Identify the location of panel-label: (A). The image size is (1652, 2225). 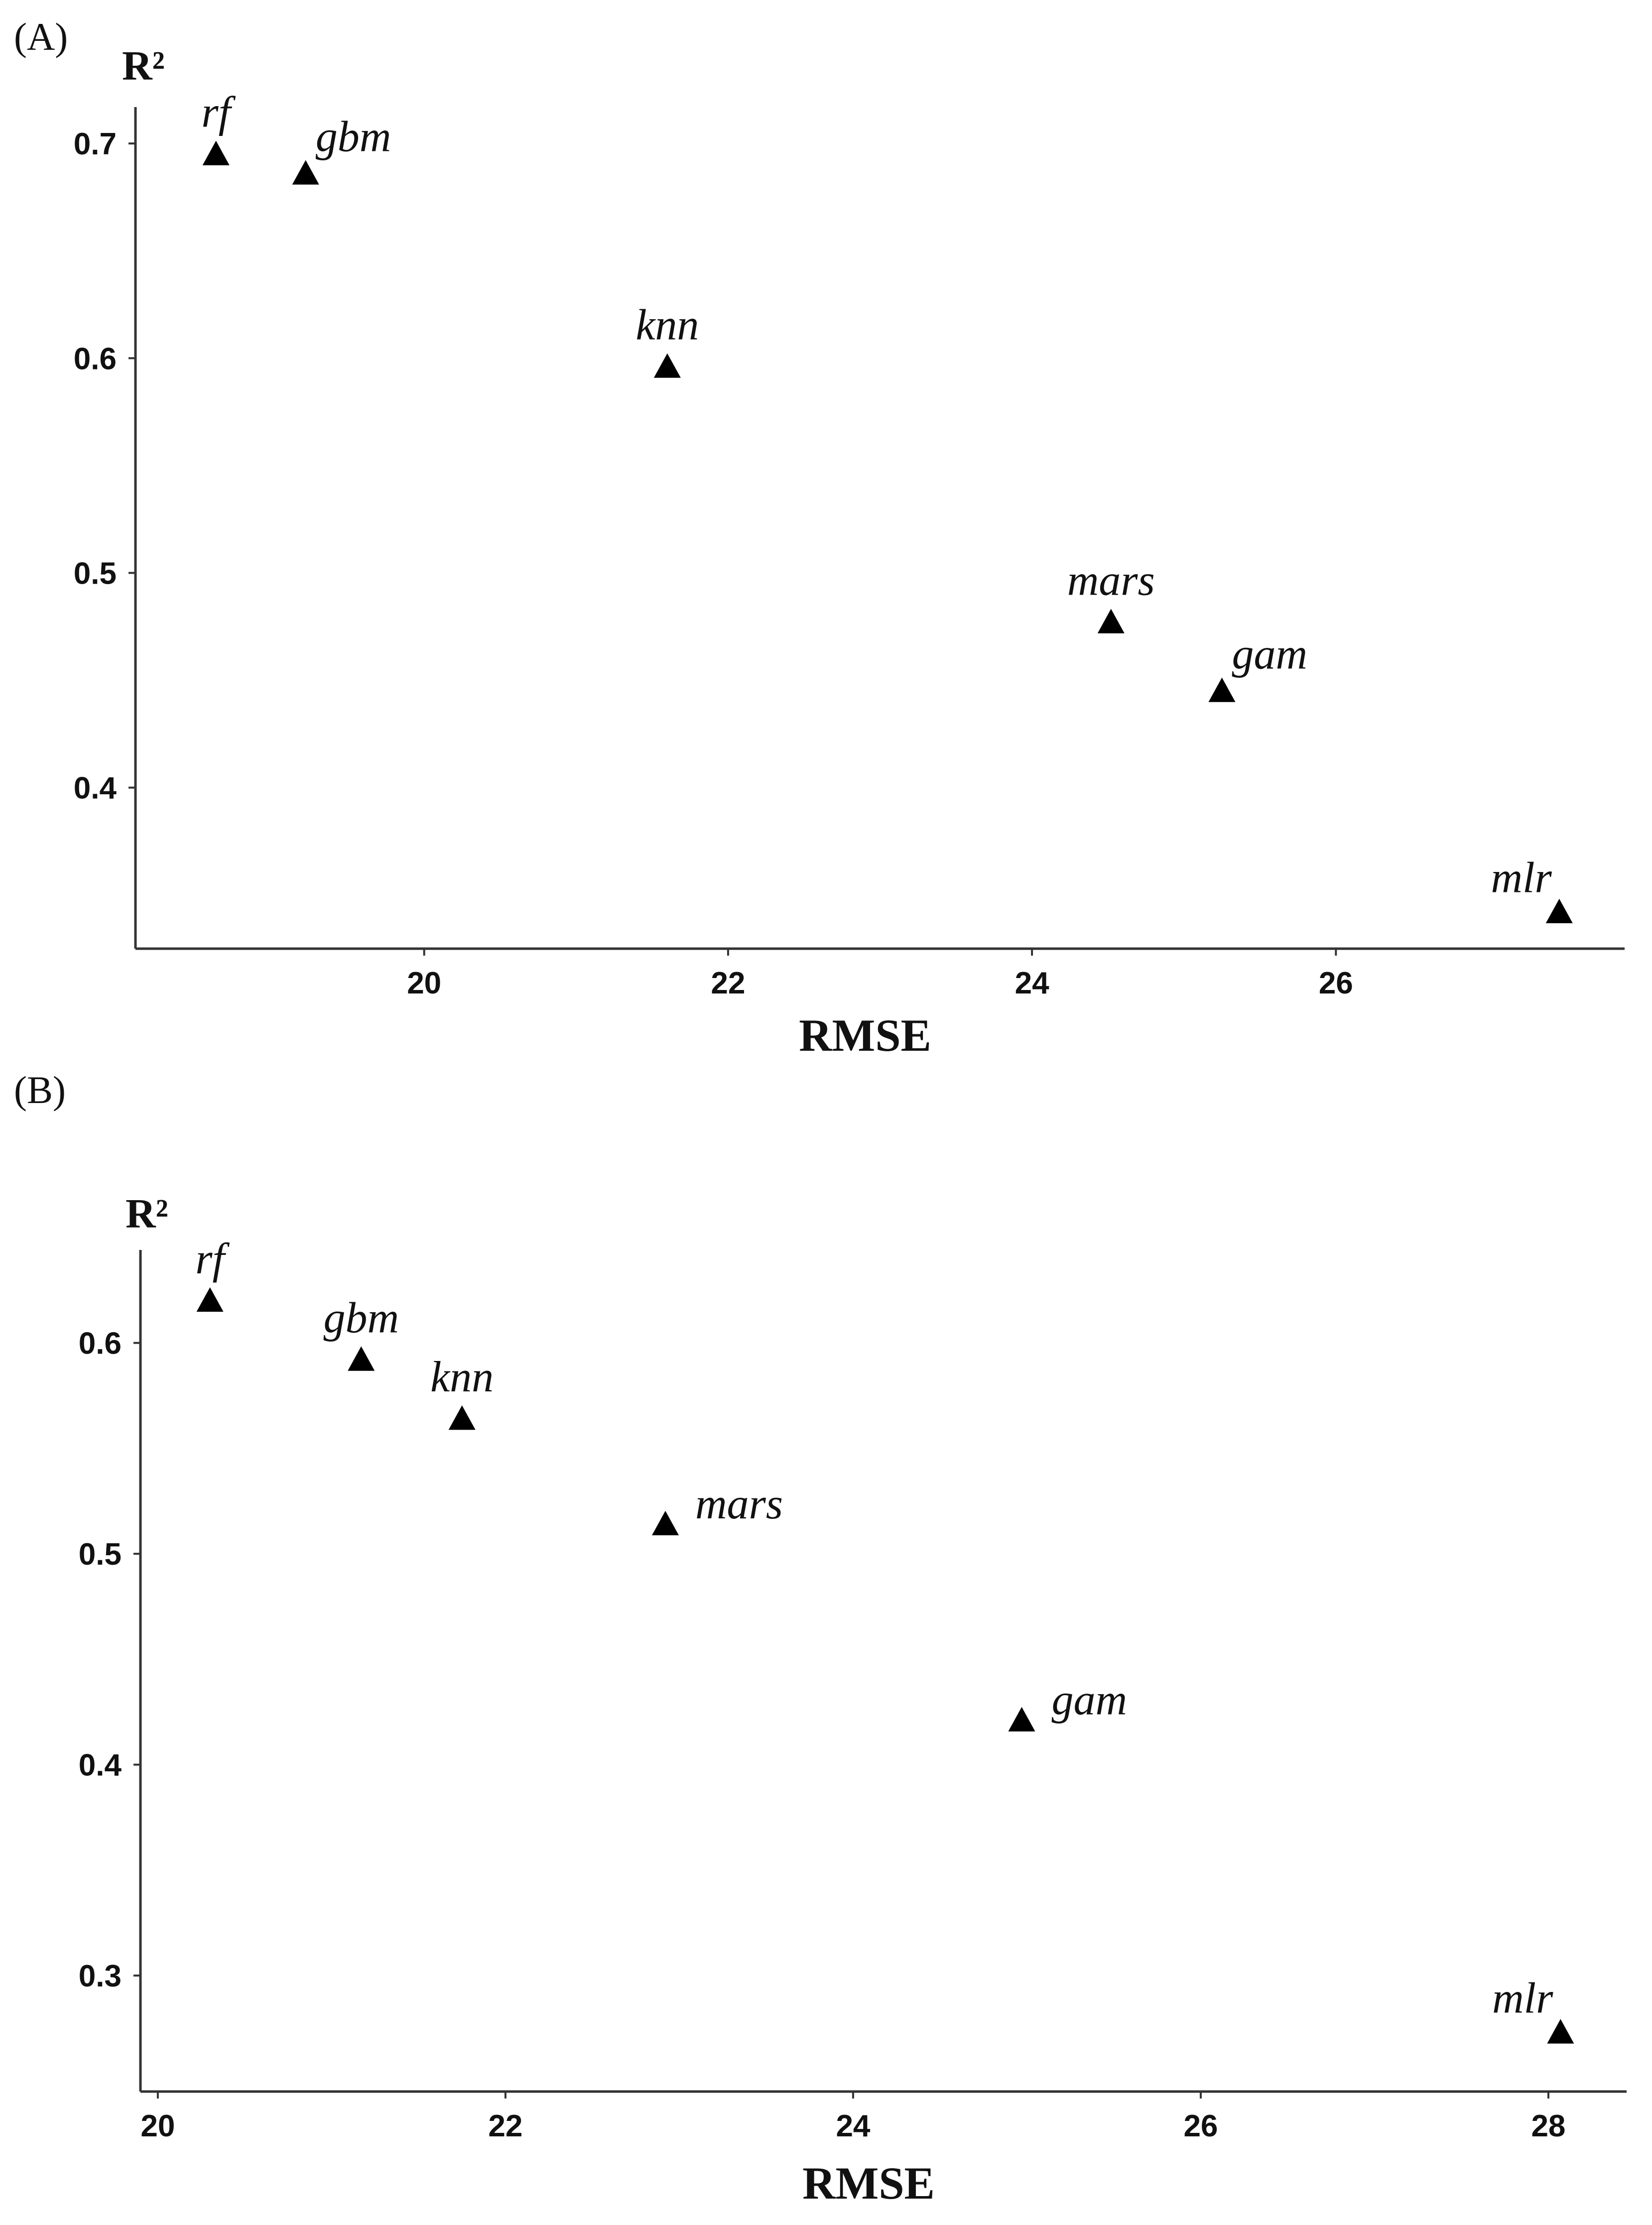
(41, 37).